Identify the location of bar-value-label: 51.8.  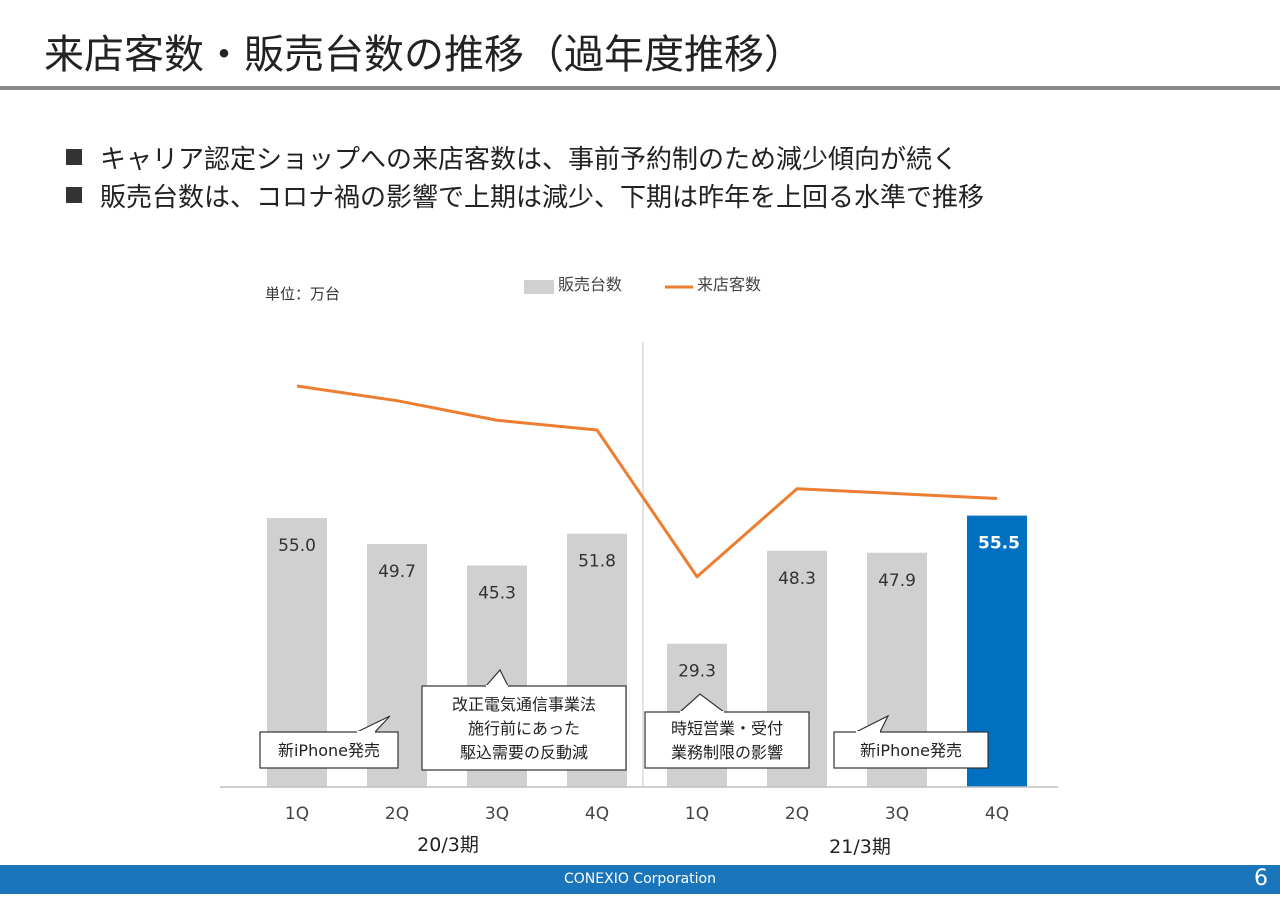
(597, 562).